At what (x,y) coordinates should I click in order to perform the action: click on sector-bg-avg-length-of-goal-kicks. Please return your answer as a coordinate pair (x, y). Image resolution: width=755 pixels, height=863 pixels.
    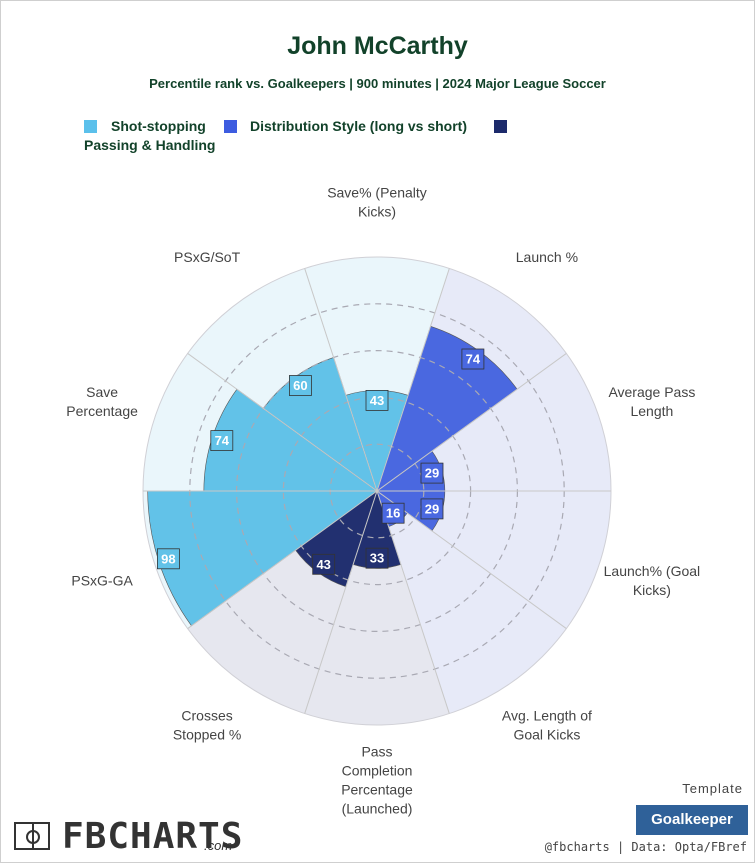
    Looking at the image, I should click on (472, 602).